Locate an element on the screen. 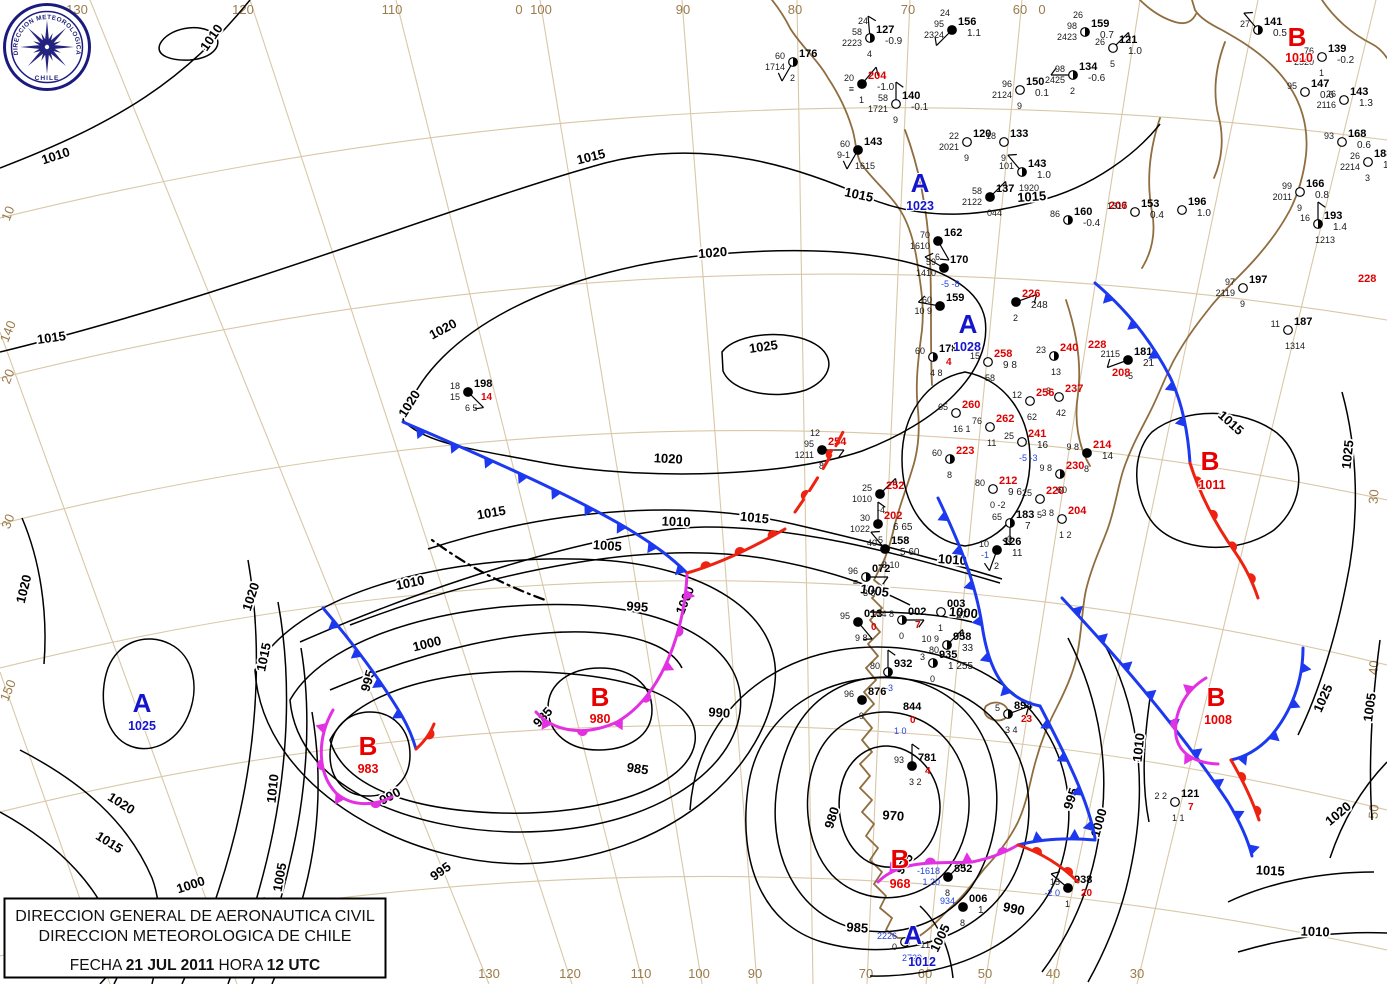  station-left-value: 65 is located at coordinates (943, 407).